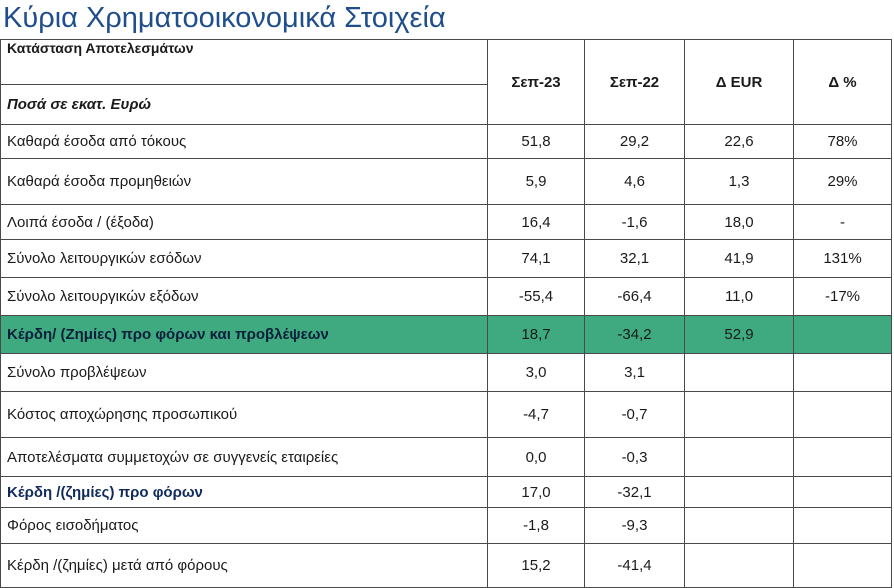 This screenshot has height=588, width=894. What do you see at coordinates (634, 457) in the screenshot?
I see `cell-sep22: -0,3` at bounding box center [634, 457].